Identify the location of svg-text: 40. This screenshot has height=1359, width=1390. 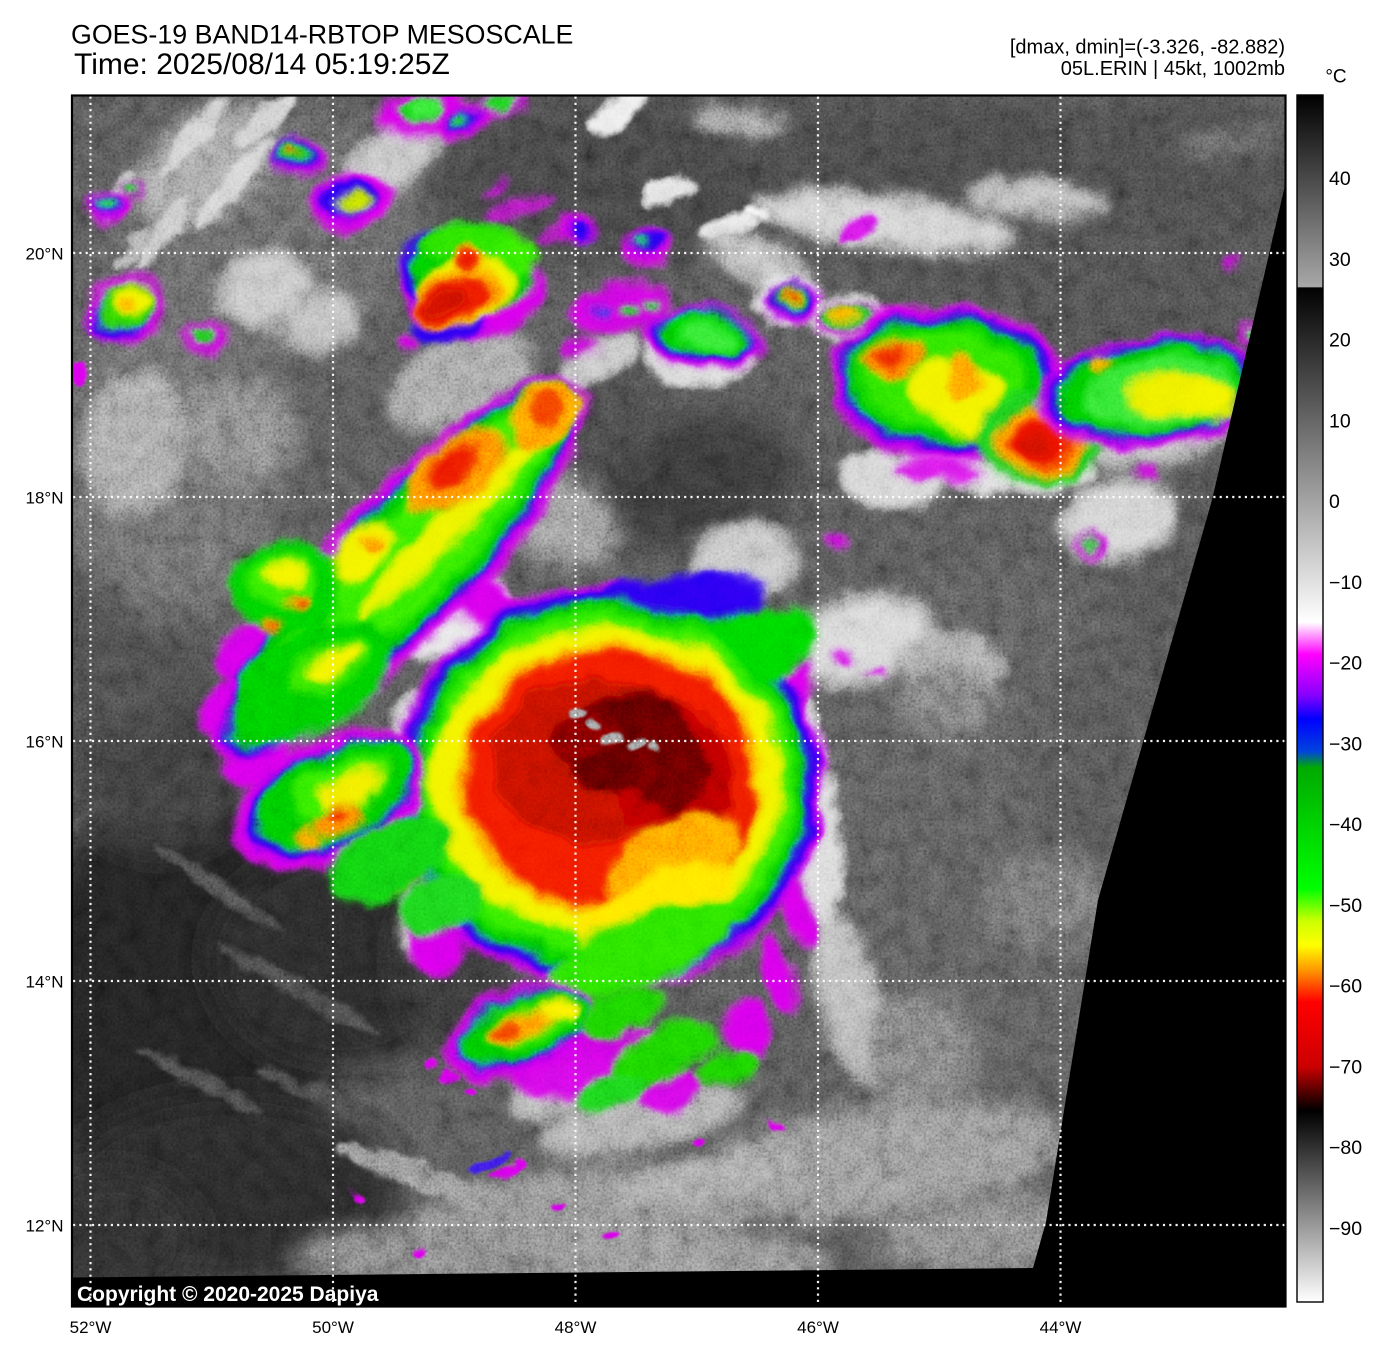
(1340, 179).